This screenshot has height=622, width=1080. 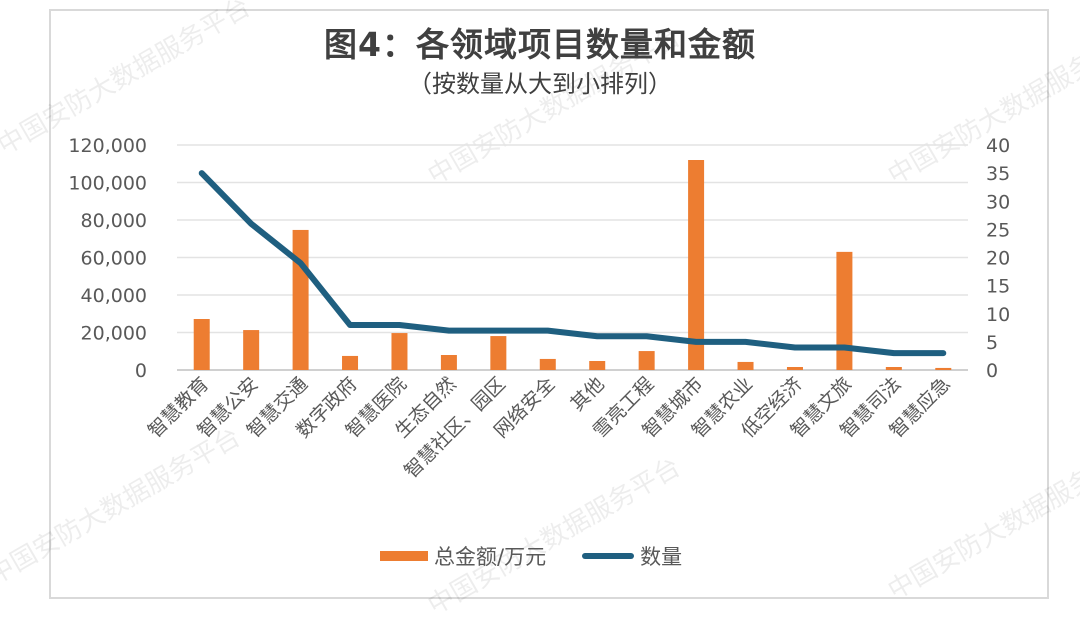 I want to click on y-left-tick: 60,000, so click(x=114, y=259).